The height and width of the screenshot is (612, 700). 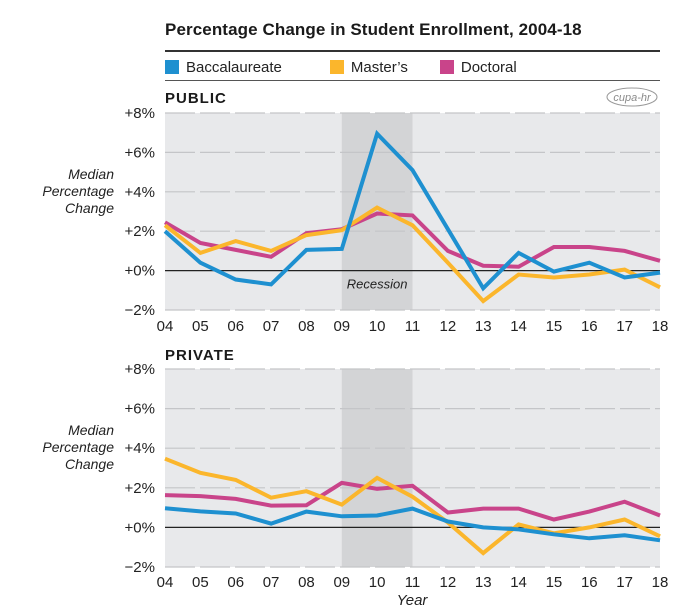 I want to click on panel-title-public: PUBLIC, so click(x=196, y=98).